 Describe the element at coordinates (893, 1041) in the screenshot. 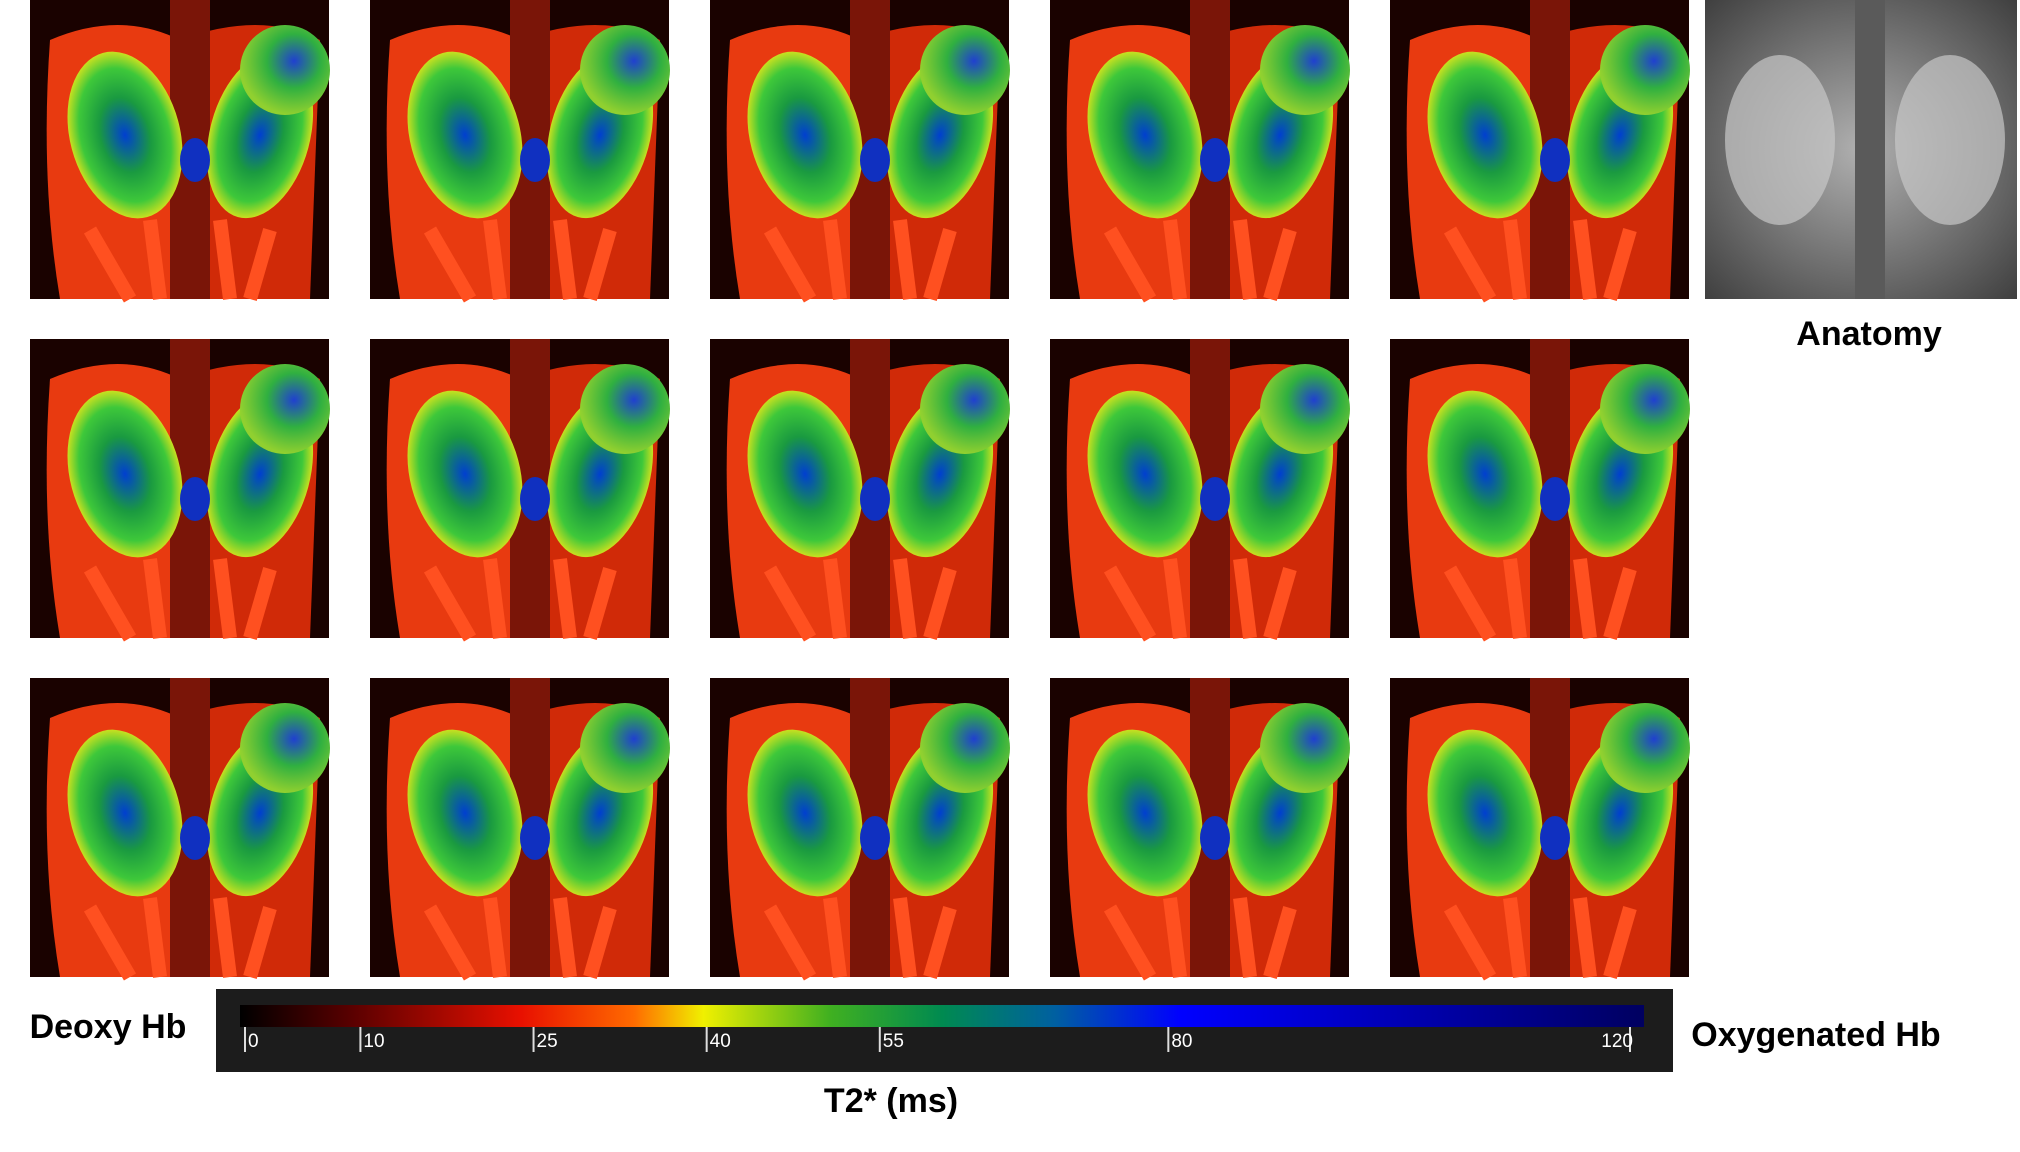

I see `tick-label: 55` at that location.